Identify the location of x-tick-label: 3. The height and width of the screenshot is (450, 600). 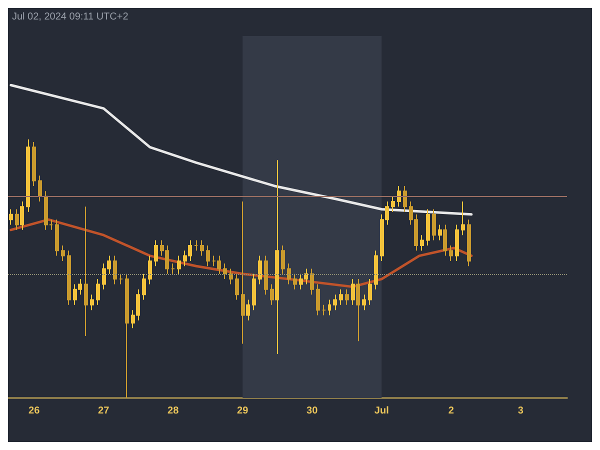
(521, 411).